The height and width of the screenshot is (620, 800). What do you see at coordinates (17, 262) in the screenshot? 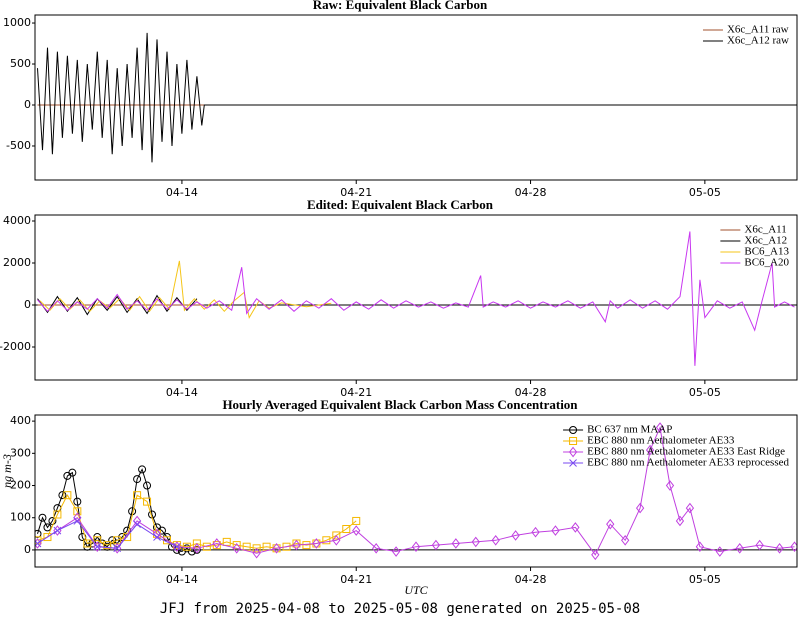
I see `y-tick-label: 2000` at bounding box center [17, 262].